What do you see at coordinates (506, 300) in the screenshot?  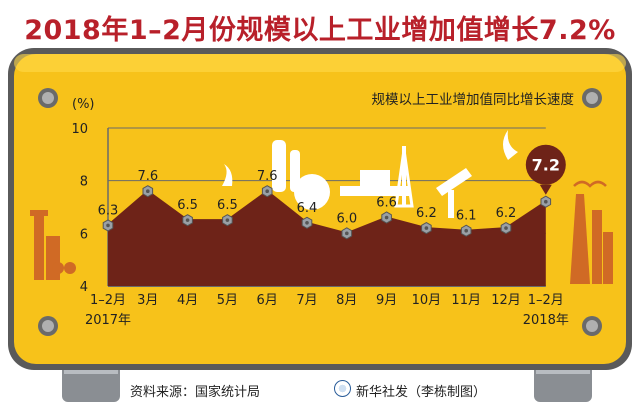 I see `x-tick-label: 12月` at bounding box center [506, 300].